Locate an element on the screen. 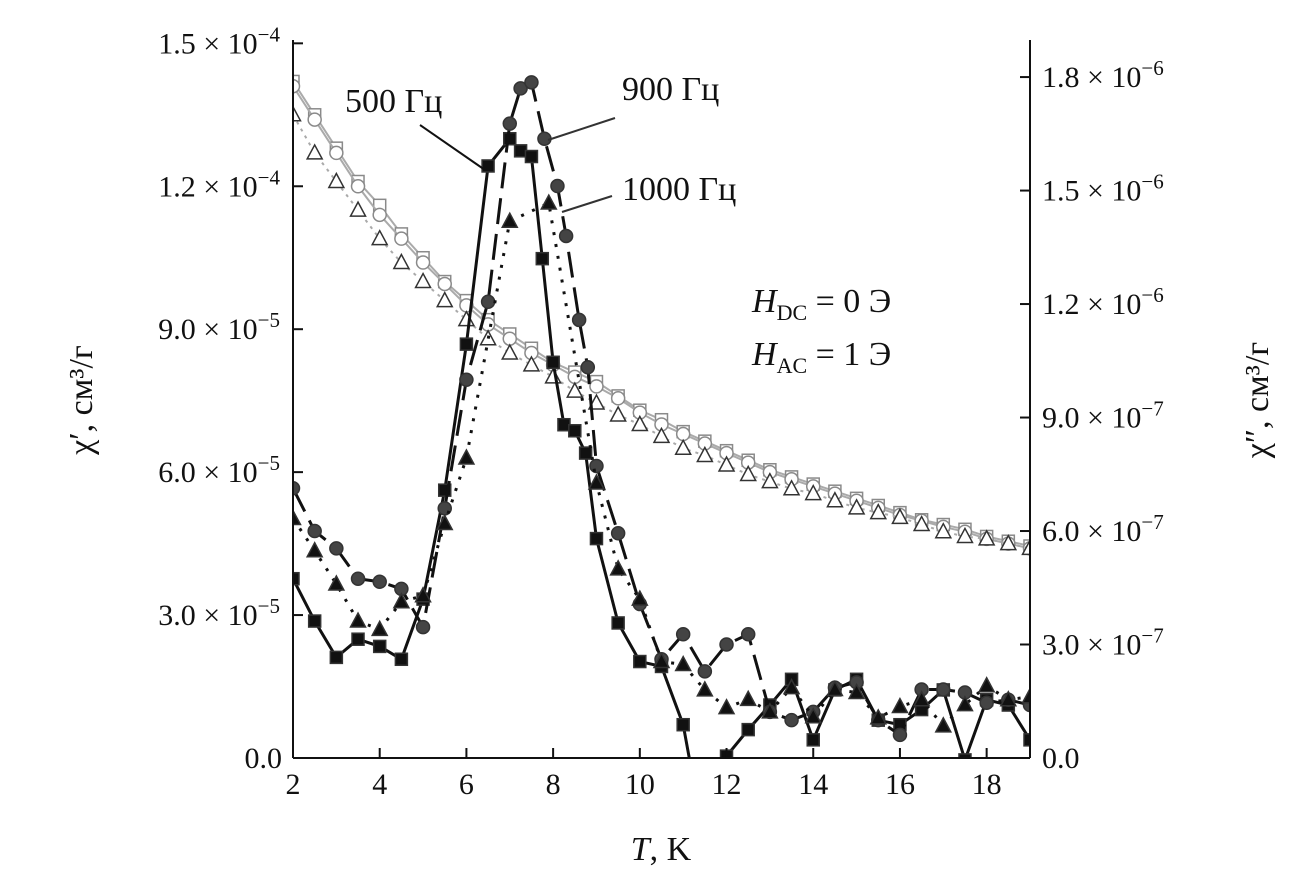 This screenshot has height=882, width=1298. x-axis-label: T, K is located at coordinates (661, 849).